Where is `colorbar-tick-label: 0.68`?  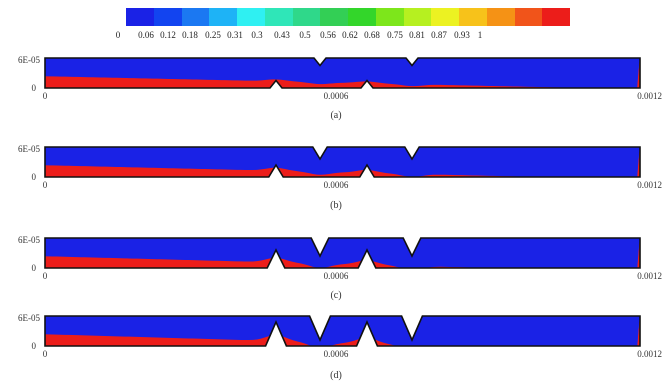 colorbar-tick-label: 0.68 is located at coordinates (372, 35).